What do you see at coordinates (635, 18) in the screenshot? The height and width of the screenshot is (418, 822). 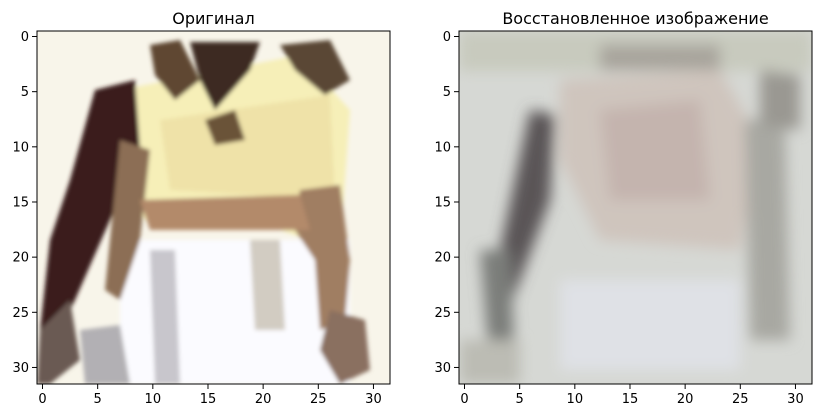 I see `chart-title-reconstruction: Восстановленное изображение` at bounding box center [635, 18].